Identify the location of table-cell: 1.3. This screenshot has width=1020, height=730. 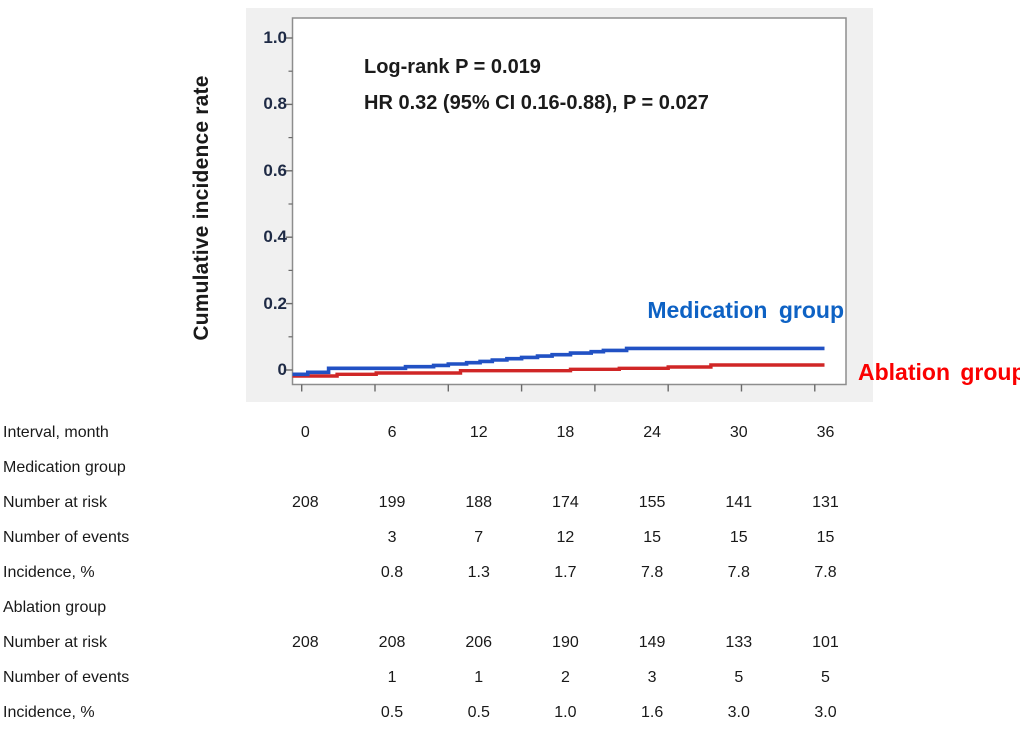
(478, 572).